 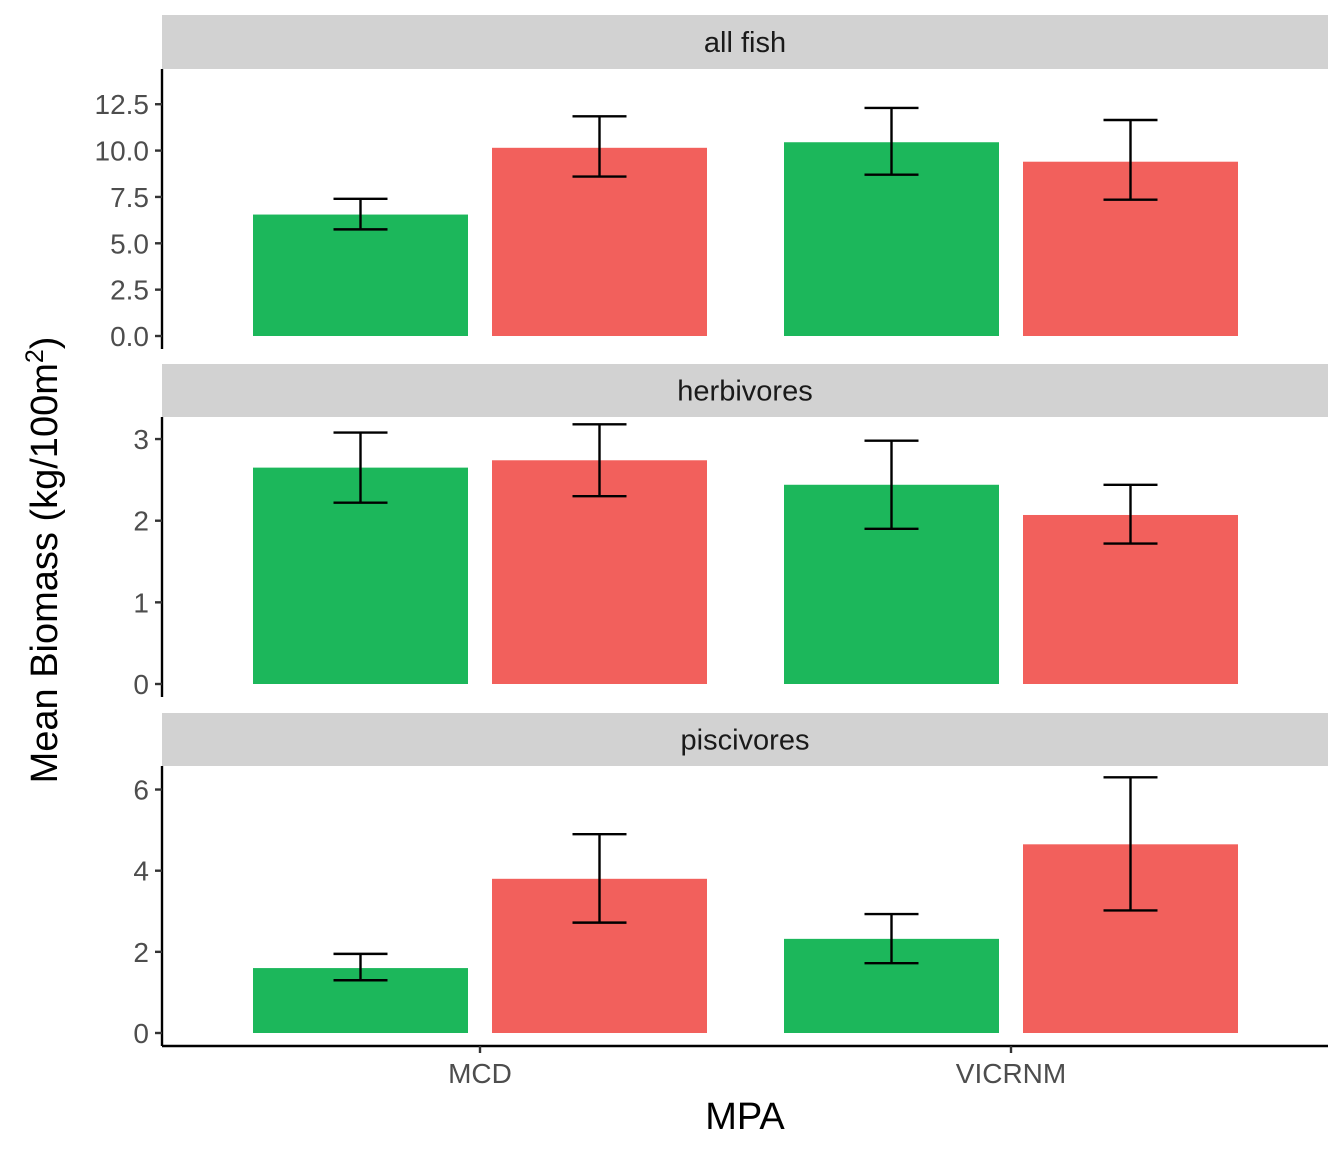 I want to click on y-axis-title-superscript: 2, so click(x=35, y=356).